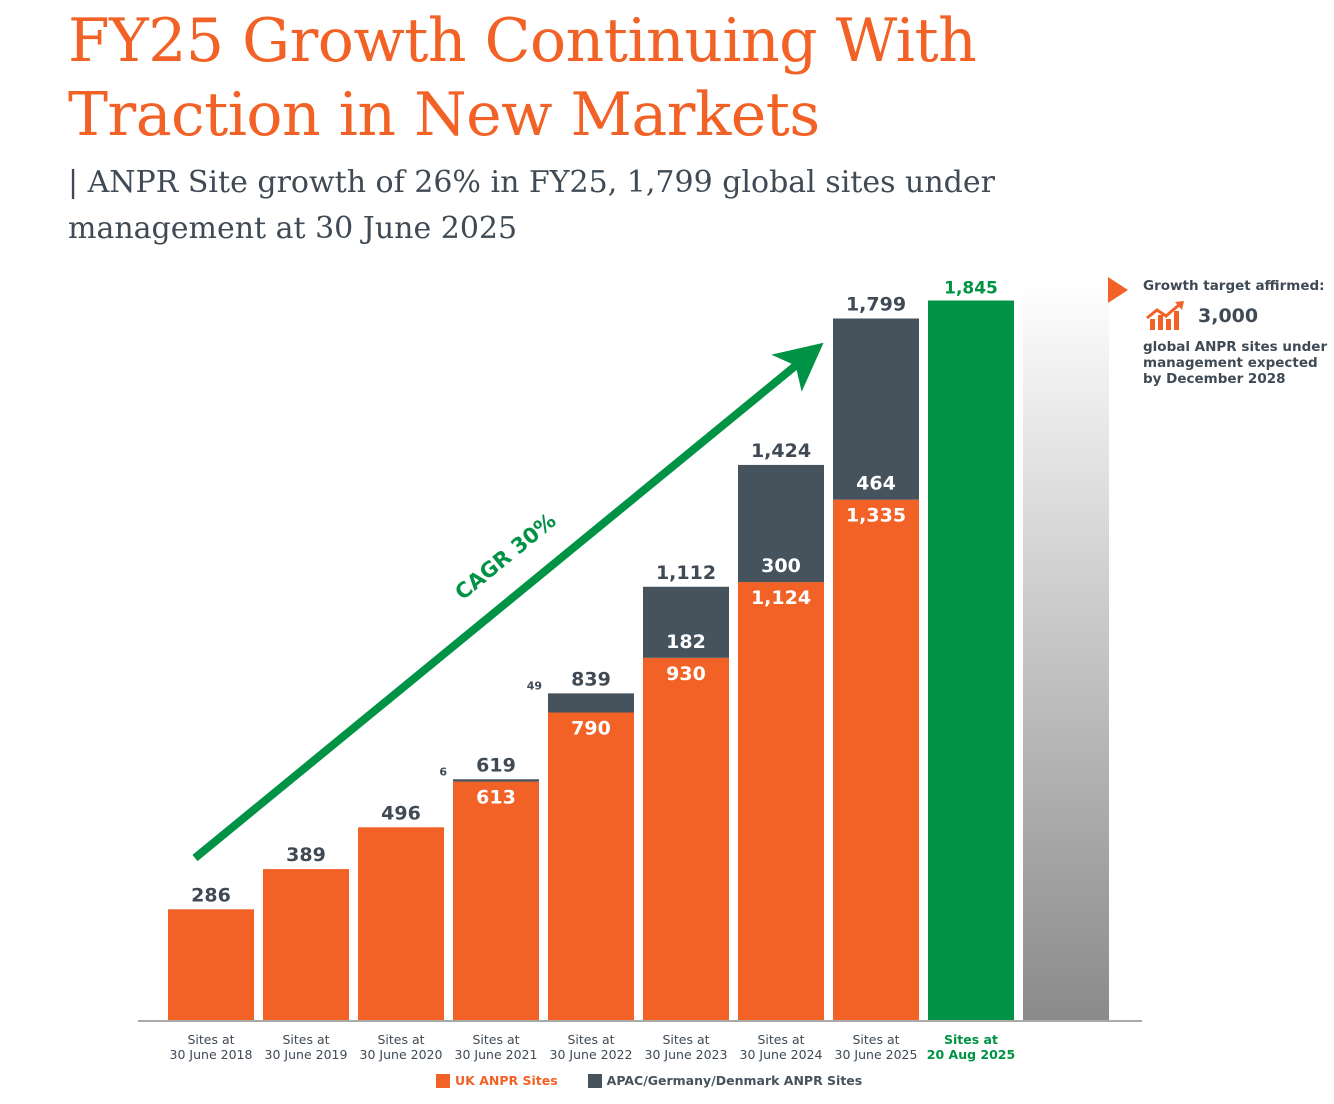 This screenshot has height=1104, width=1334. I want to click on uk-segment-label: 1,124, so click(781, 598).